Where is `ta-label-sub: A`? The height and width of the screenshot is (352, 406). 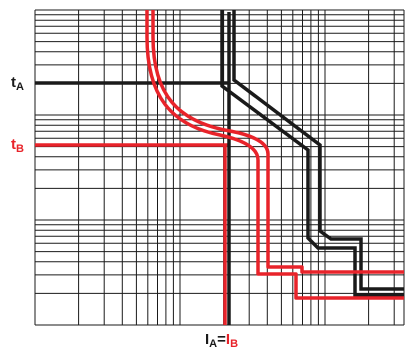
ta-label-sub: A is located at coordinates (20, 87).